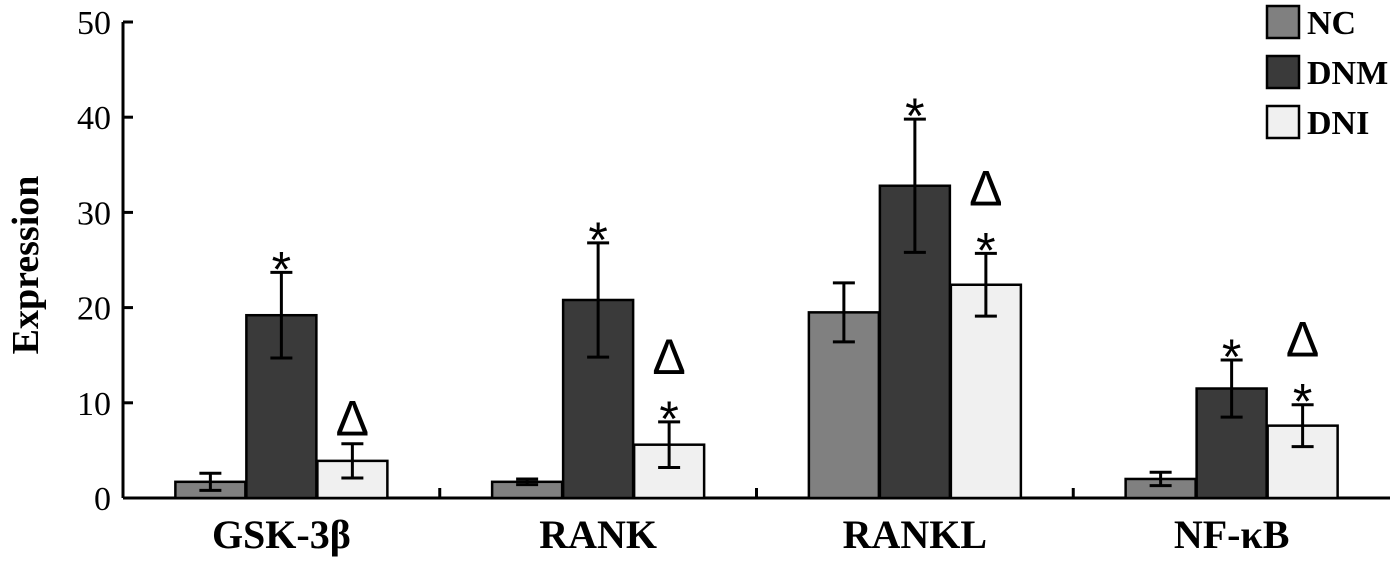 This screenshot has height=561, width=1400. Describe the element at coordinates (94, 118) in the screenshot. I see `y-tick-label: 40` at that location.